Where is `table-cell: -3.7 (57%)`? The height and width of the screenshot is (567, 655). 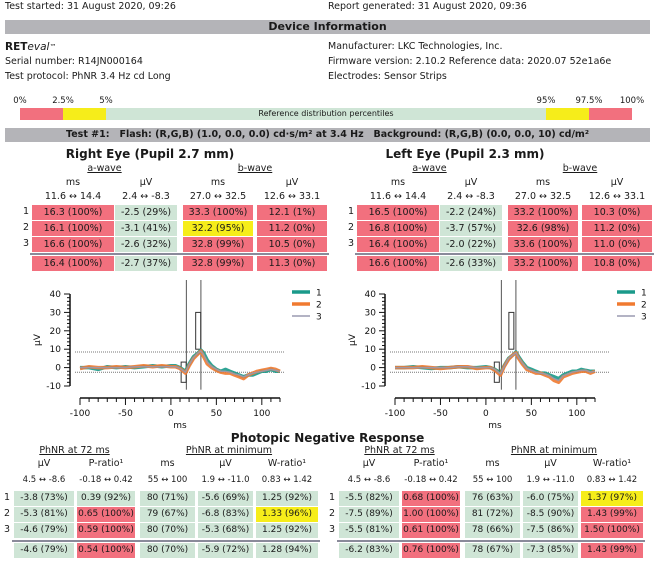 table-cell: -3.7 (57%) is located at coordinates (471, 228).